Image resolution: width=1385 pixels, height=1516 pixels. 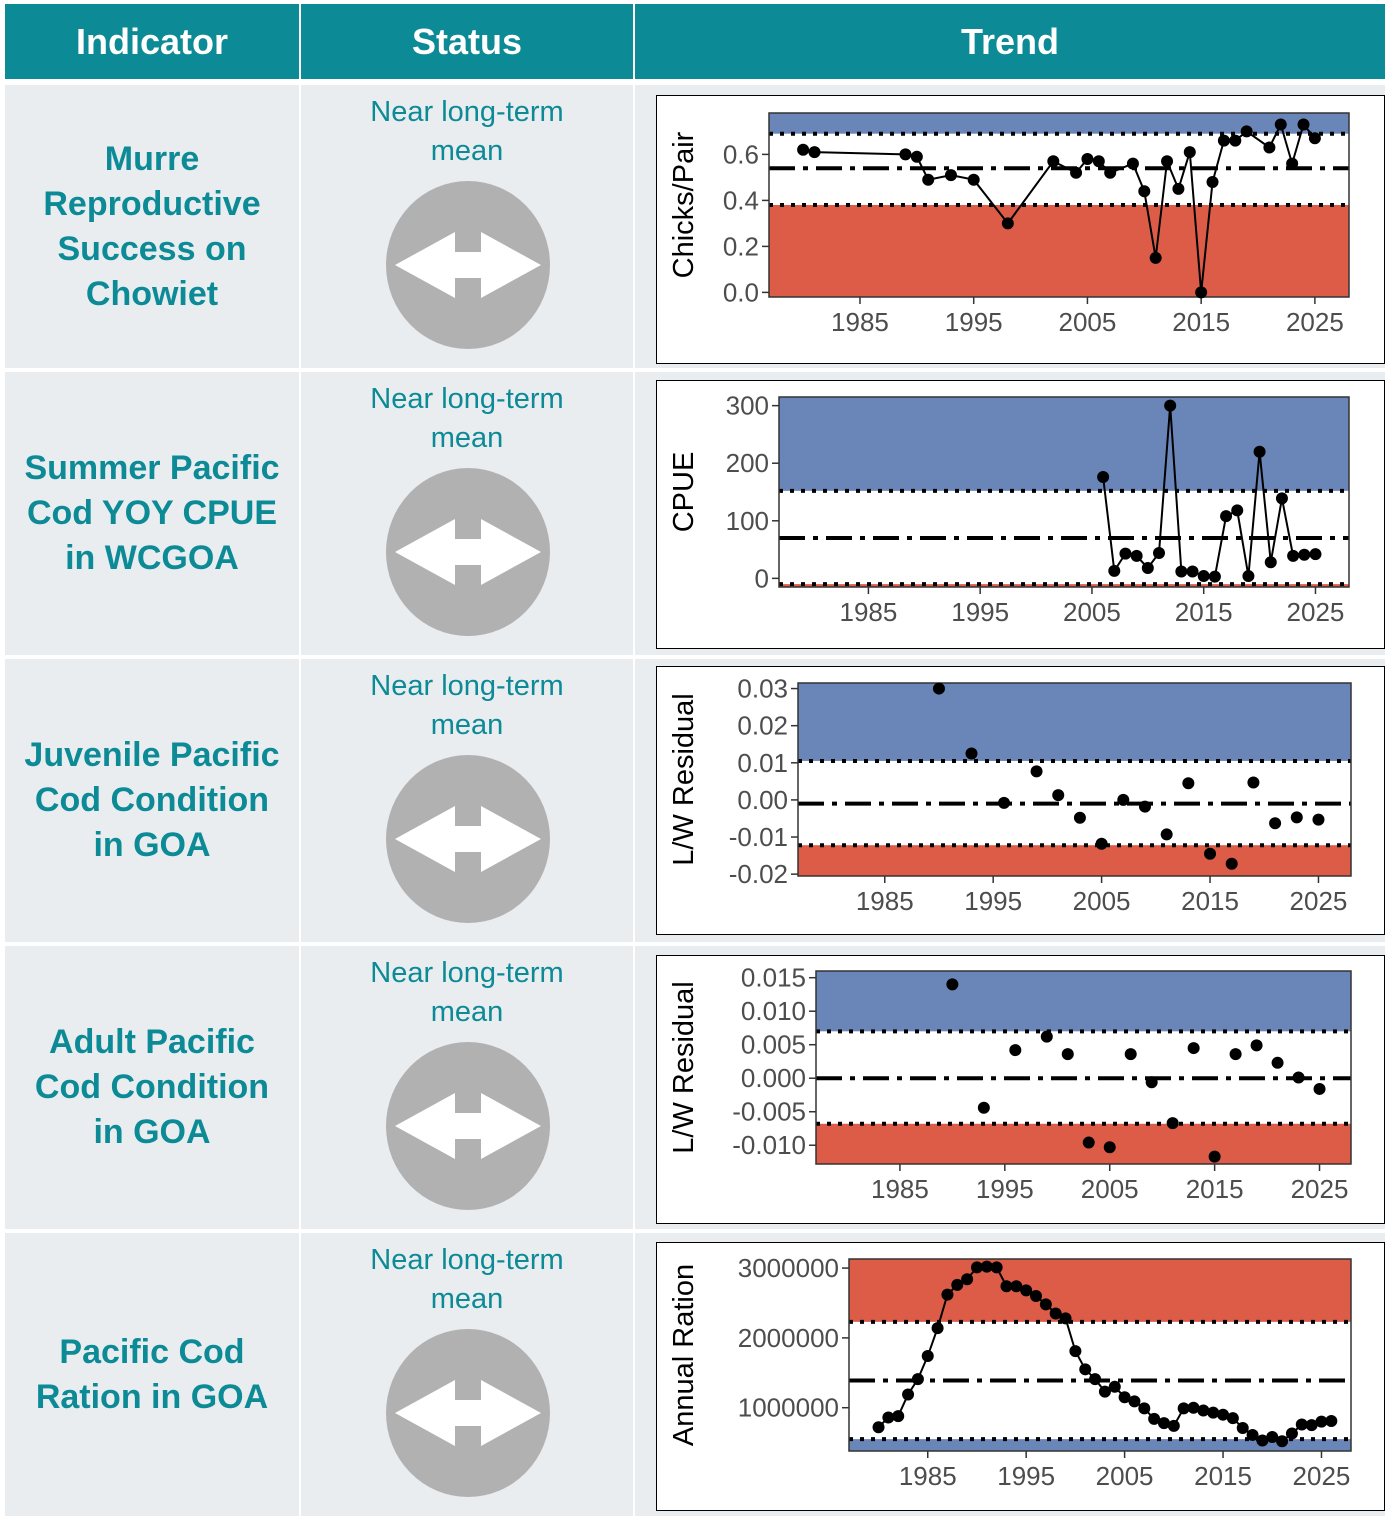 I want to click on y-tick-label: 0.01, so click(x=762, y=763).